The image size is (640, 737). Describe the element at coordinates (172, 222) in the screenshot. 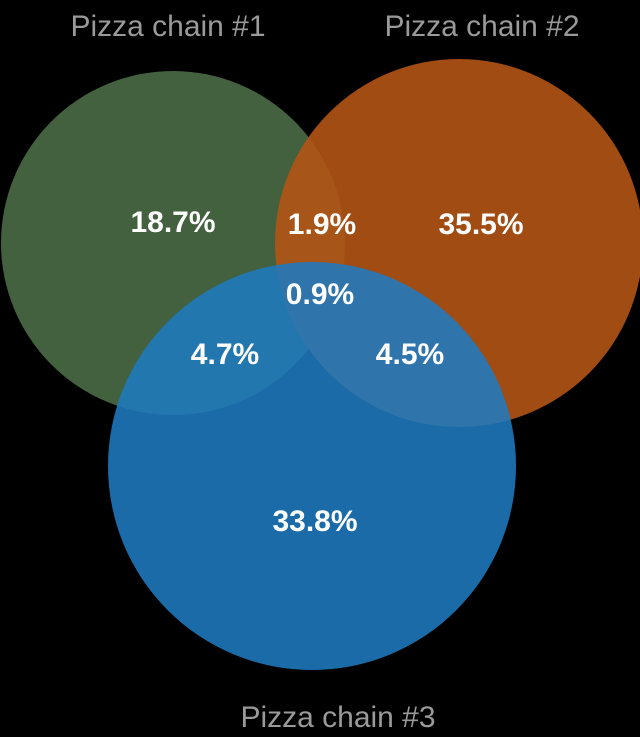

I see `region-only-chain-1: 18.7%` at that location.